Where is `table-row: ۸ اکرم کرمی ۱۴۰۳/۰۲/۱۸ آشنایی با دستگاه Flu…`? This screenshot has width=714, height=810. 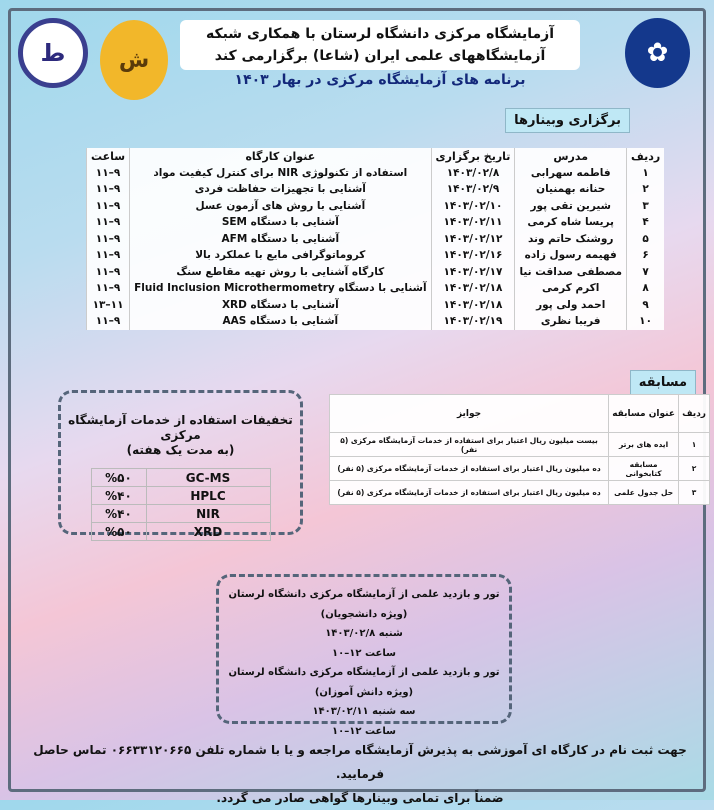
table-row: ۸ اکرم کرمی ۱۴۰۳/۰۲/۱۸ آشنایی با دستگاه Flu… is located at coordinates (375, 288).